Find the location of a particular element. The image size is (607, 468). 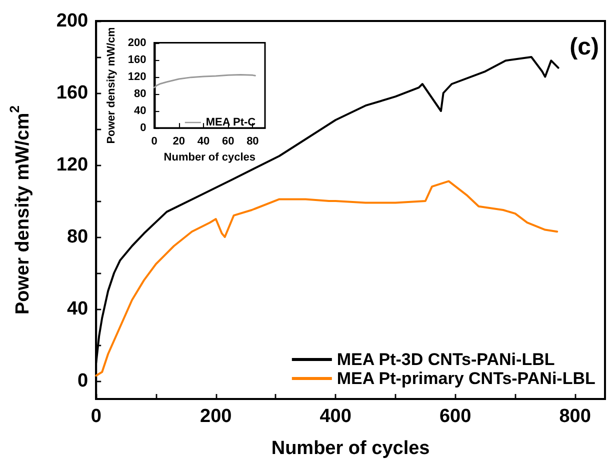

annotation: (c) is located at coordinates (585, 47).